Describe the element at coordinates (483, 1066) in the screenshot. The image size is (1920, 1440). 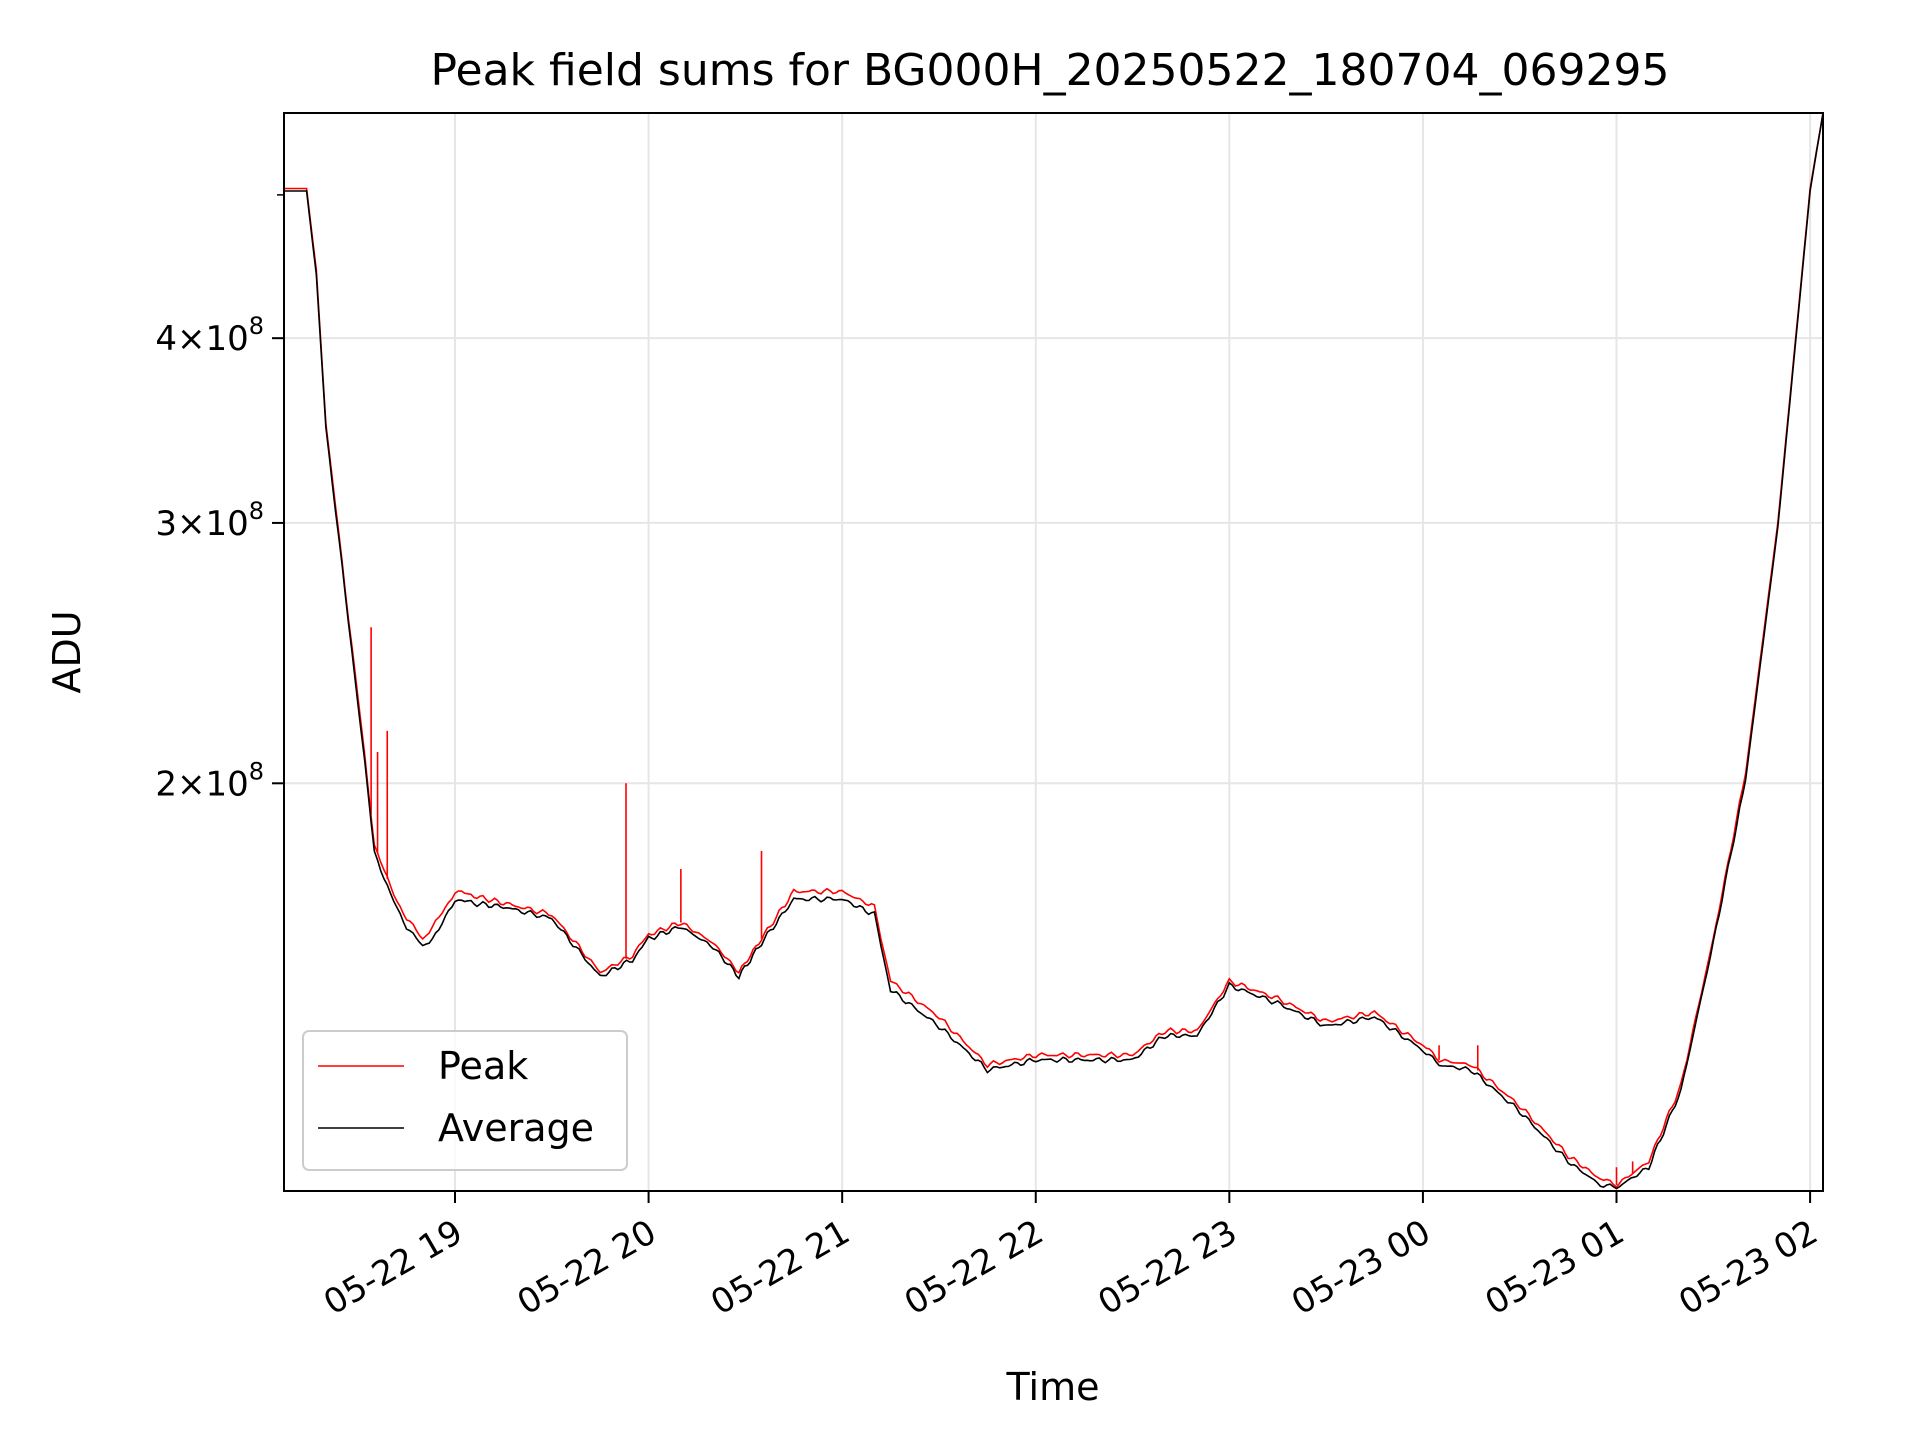
I see `legend-label-peak: Peak` at that location.